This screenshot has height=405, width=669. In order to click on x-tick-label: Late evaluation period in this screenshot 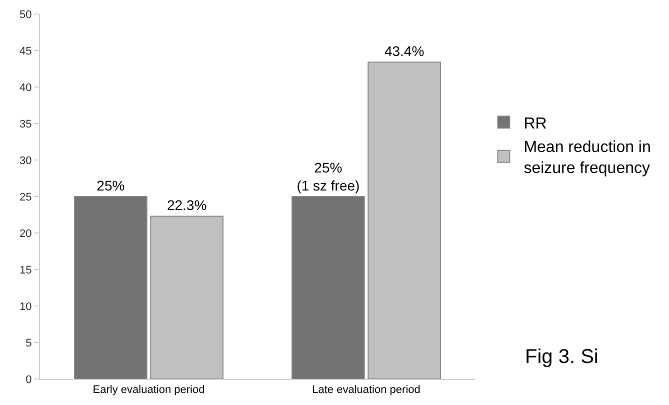, I will do `click(366, 390)`.